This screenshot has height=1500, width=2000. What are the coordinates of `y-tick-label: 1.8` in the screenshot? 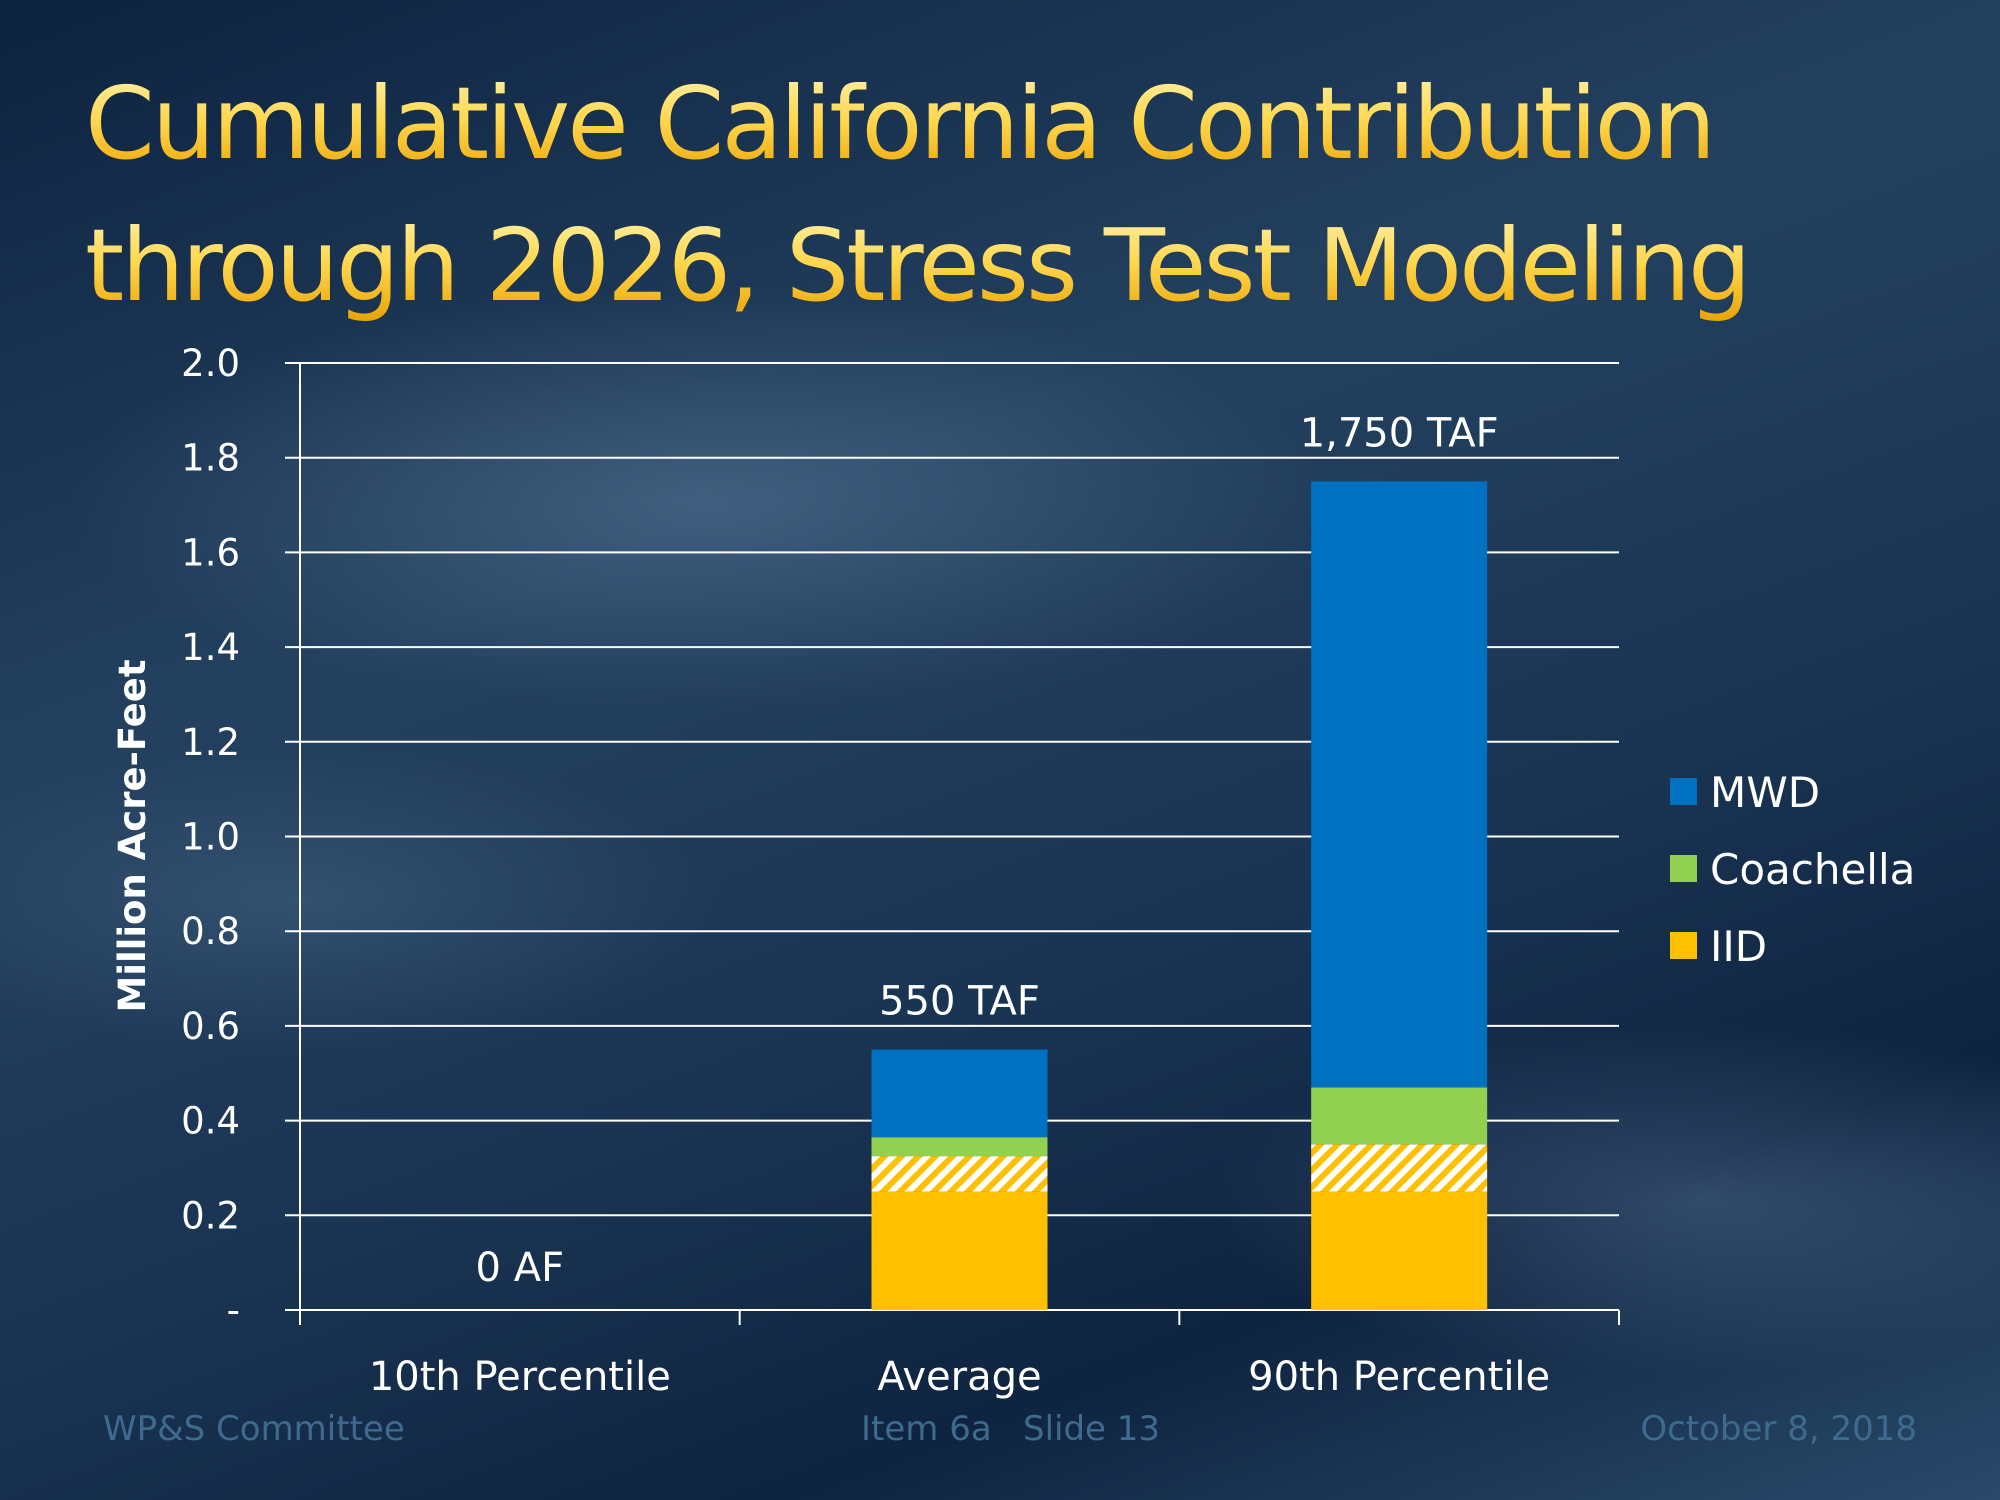 It's located at (210, 458).